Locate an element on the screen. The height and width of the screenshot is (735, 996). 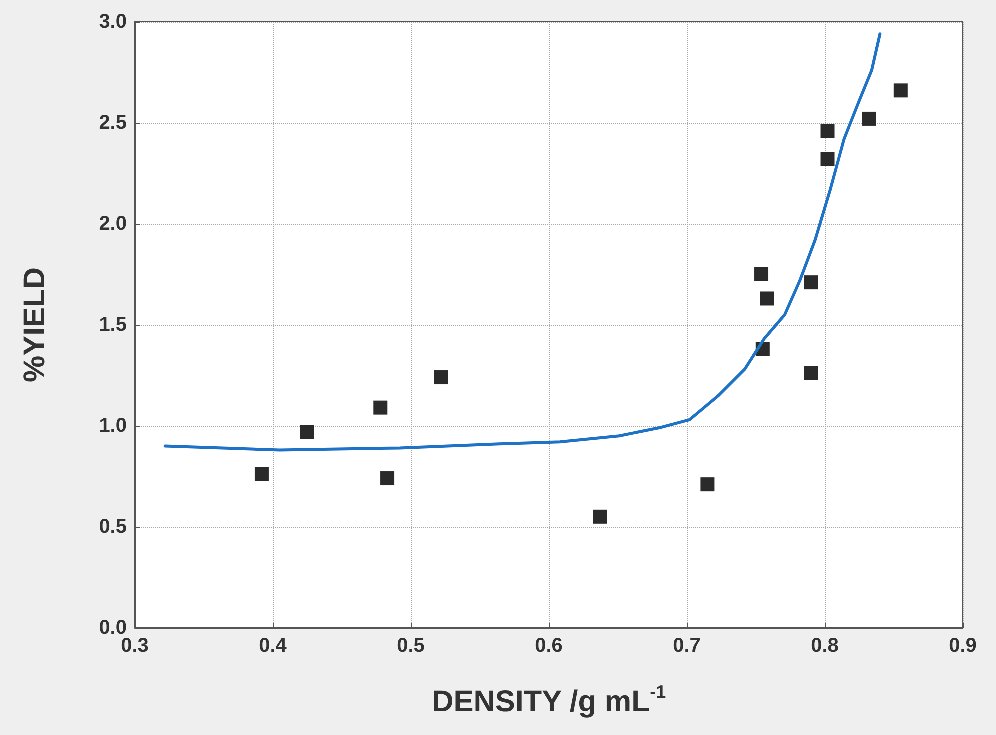
y-tick-label: 0.5 is located at coordinates (113, 527).